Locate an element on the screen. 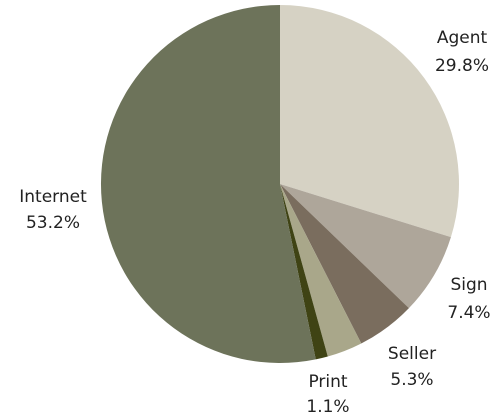 The width and height of the screenshot is (498, 417). pie-slice-sign is located at coordinates (365, 246).